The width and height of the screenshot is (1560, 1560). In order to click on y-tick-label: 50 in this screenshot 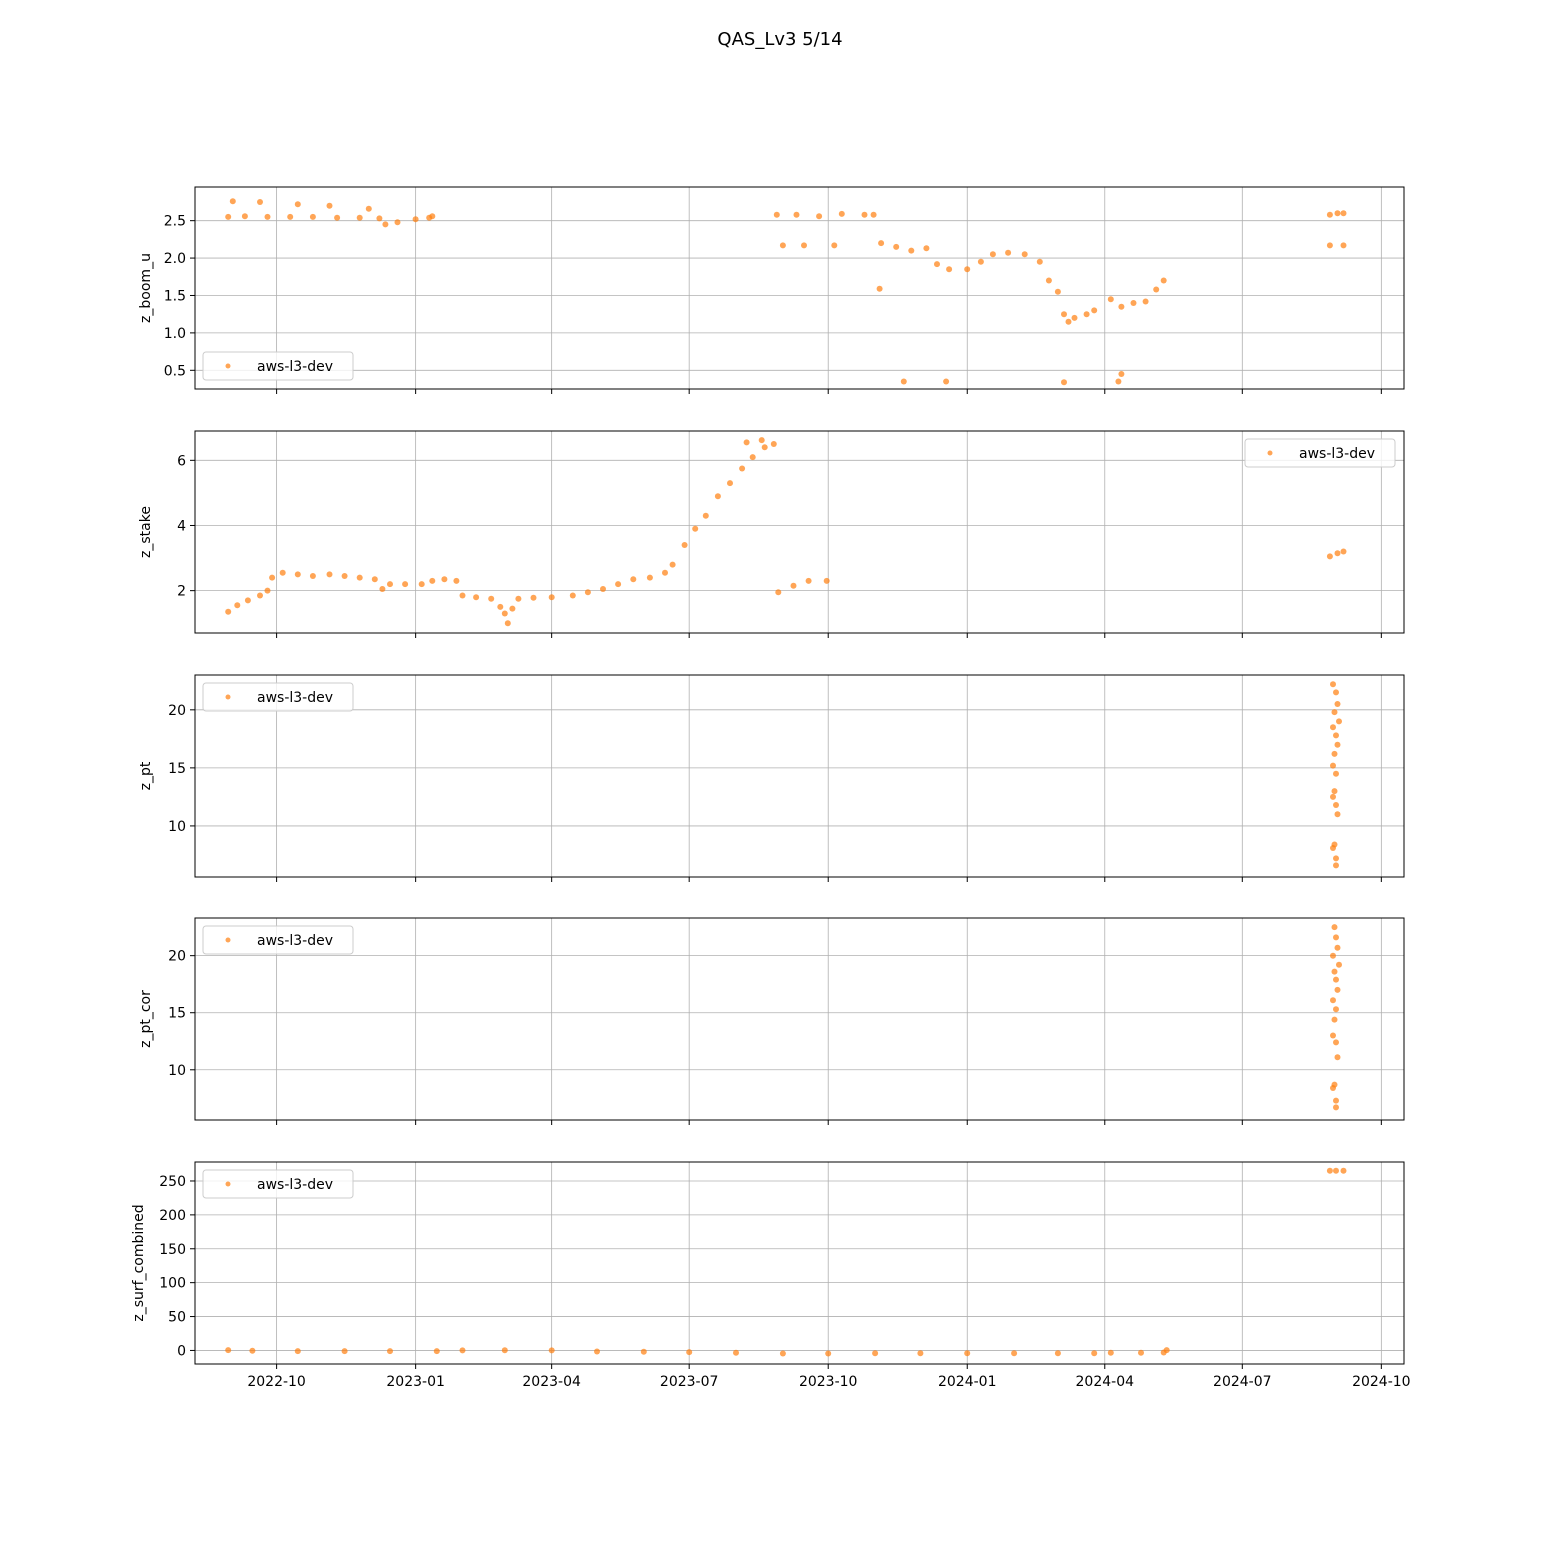, I will do `click(177, 1318)`.